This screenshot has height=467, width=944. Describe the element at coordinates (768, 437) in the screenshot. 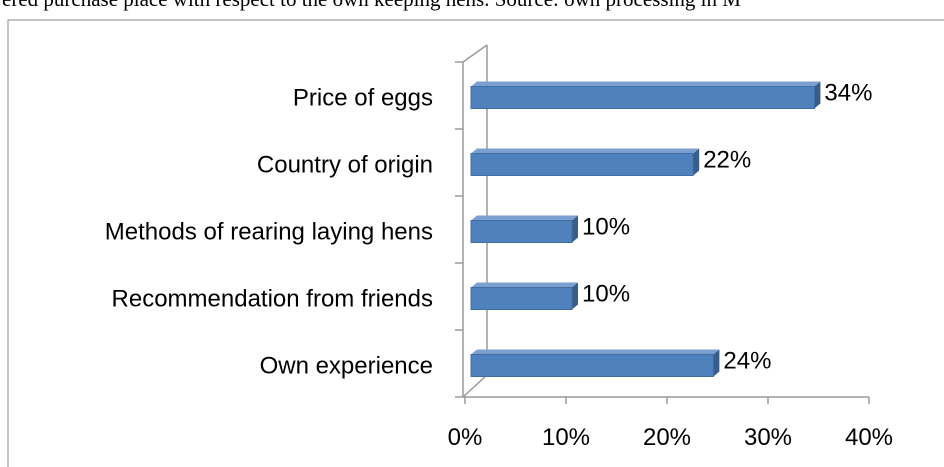

I see `x-tick-label: 30%` at that location.